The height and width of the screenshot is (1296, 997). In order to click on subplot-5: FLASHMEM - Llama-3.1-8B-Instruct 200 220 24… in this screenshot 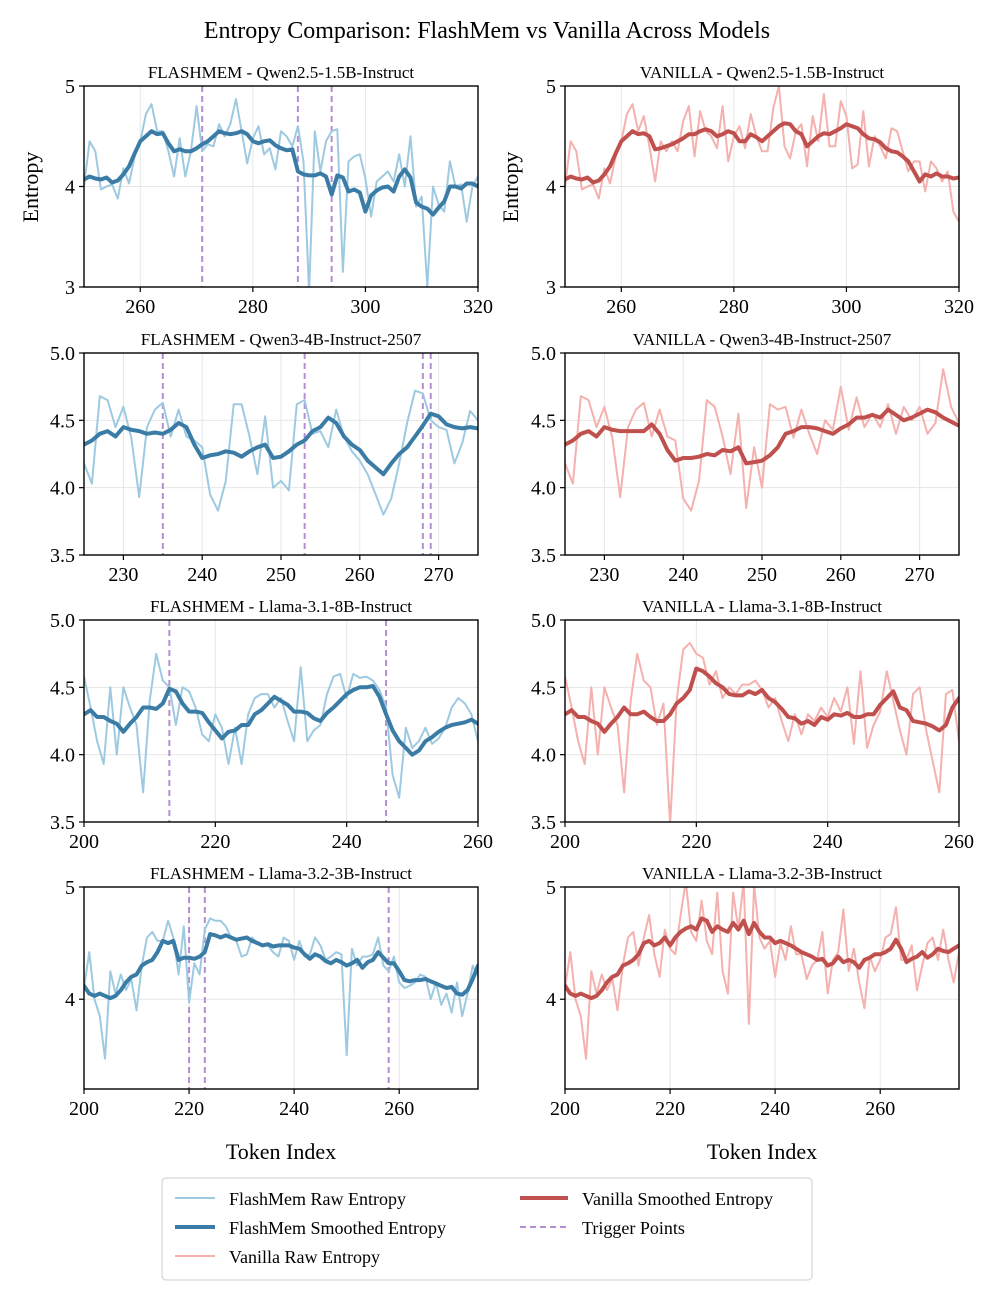, I will do `click(271, 725)`.